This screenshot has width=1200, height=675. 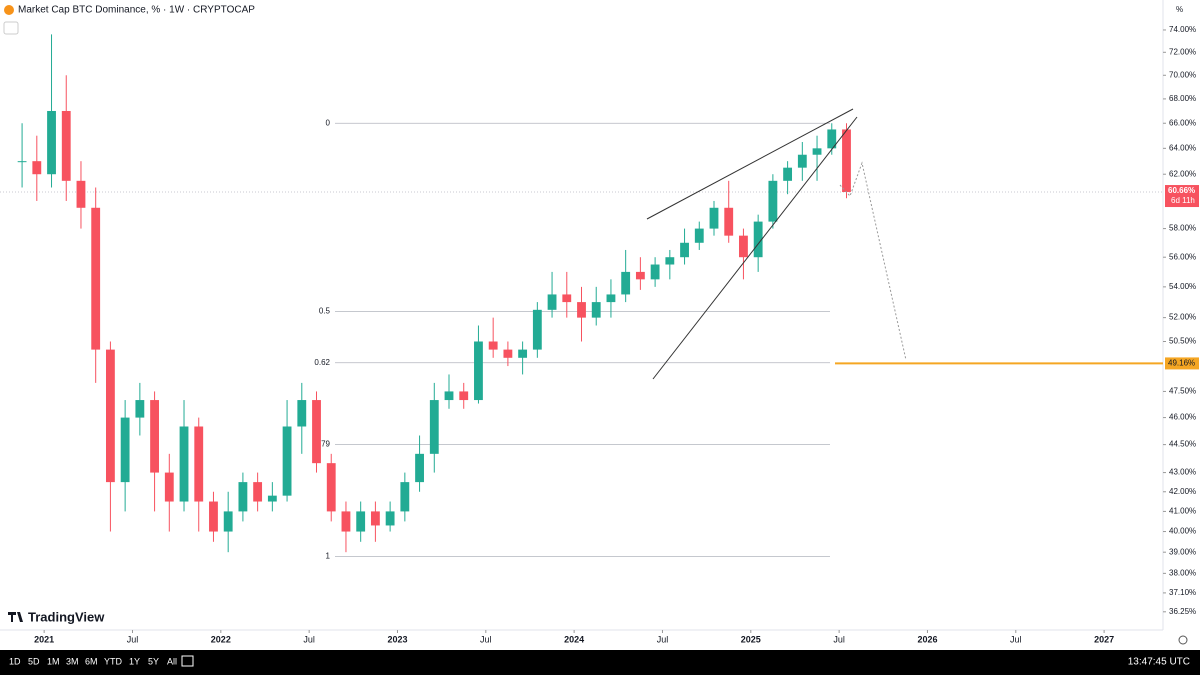 I want to click on y-tick-label: 47.50%, so click(x=1182, y=391).